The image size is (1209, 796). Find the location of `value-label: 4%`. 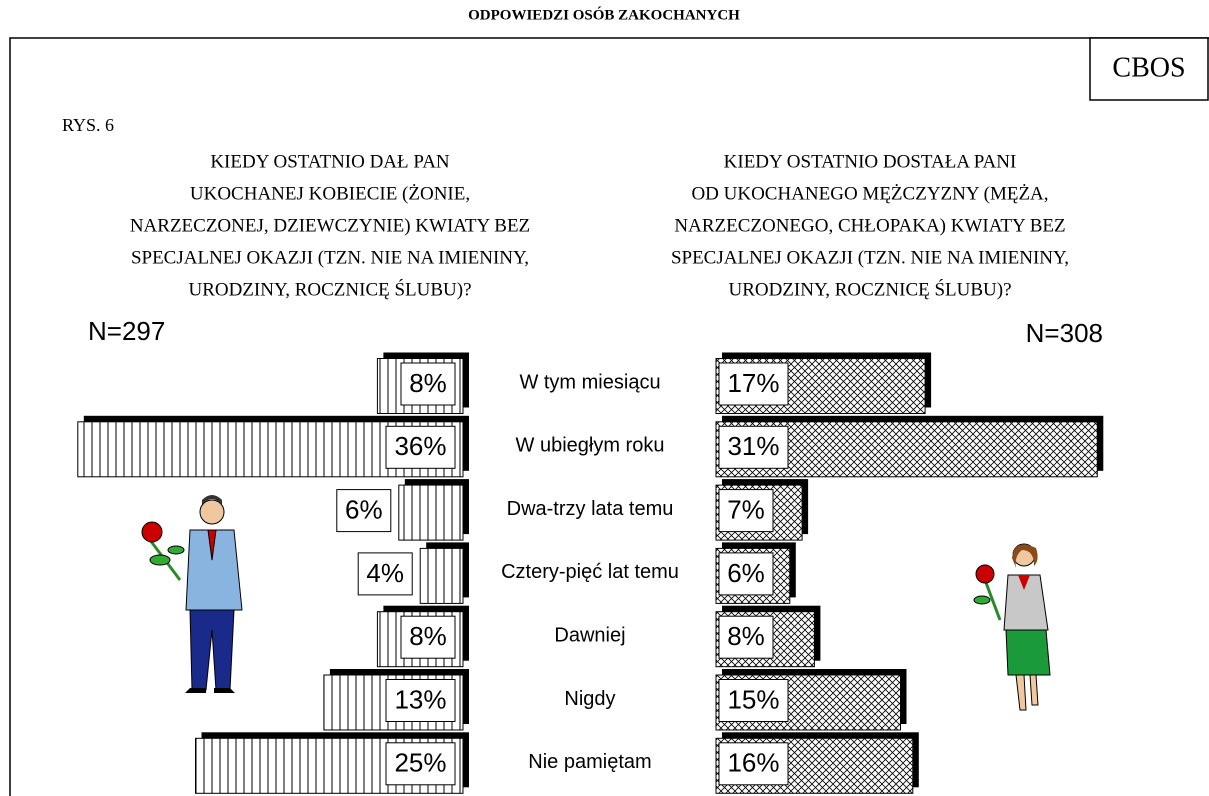

value-label: 4% is located at coordinates (385, 573).